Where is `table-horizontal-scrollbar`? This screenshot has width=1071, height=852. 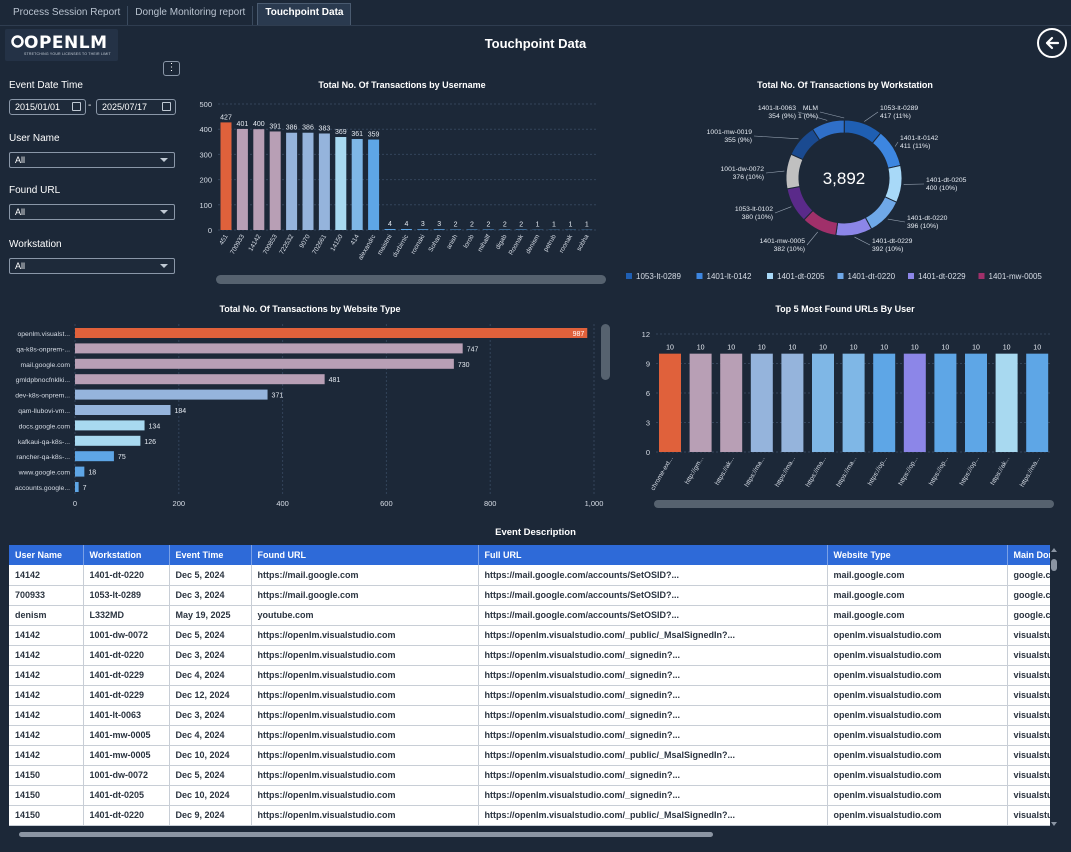 table-horizontal-scrollbar is located at coordinates (529, 834).